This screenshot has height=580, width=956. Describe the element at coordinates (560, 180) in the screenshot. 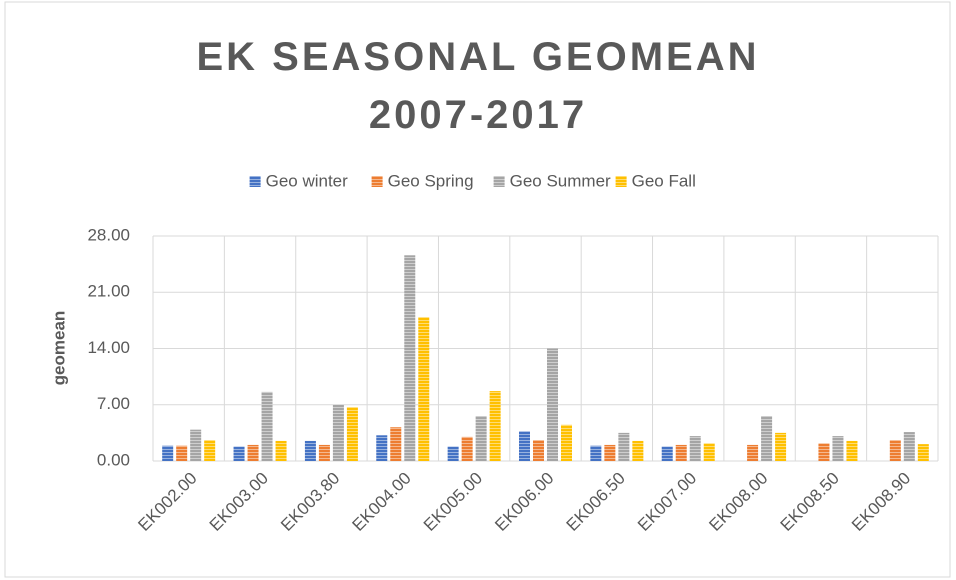

I see `legend-label: Geo Summer` at that location.